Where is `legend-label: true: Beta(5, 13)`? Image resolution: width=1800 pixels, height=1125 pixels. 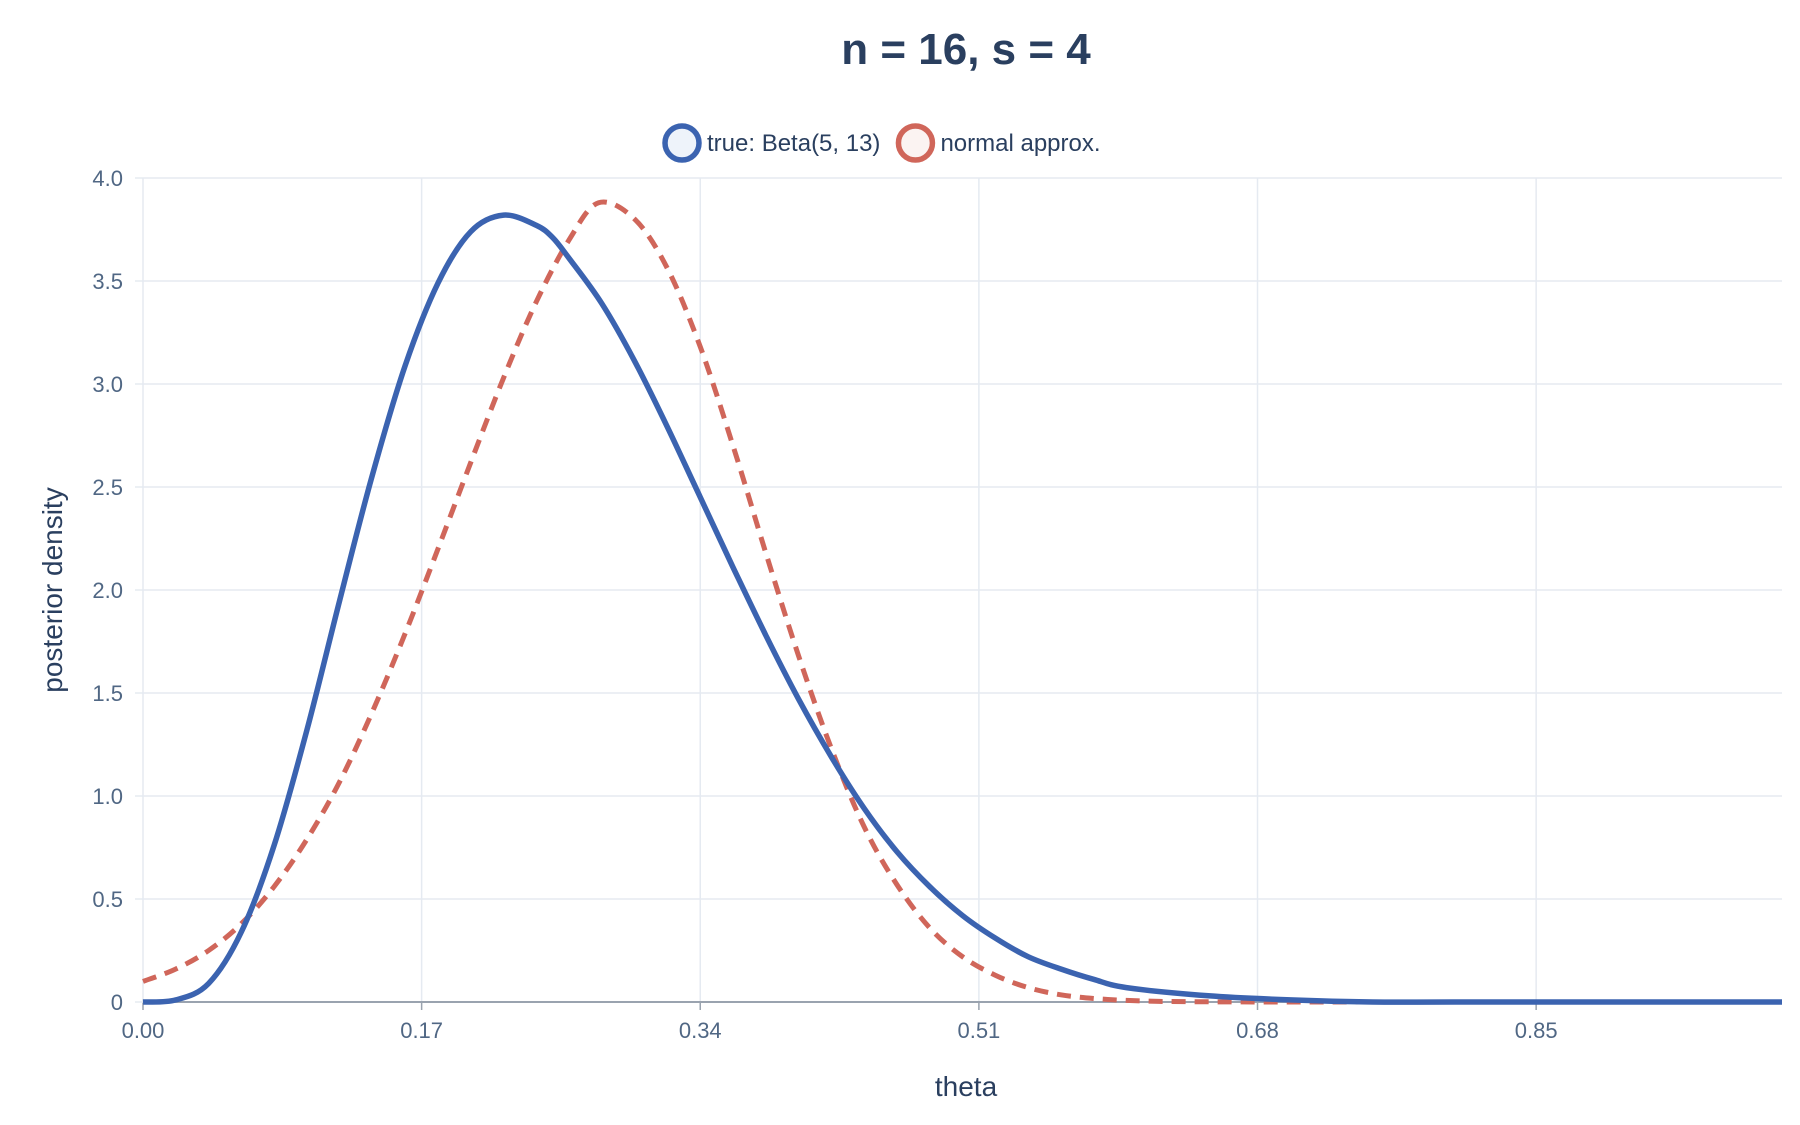
legend-label: true: Beta(5, 13) is located at coordinates (793, 143).